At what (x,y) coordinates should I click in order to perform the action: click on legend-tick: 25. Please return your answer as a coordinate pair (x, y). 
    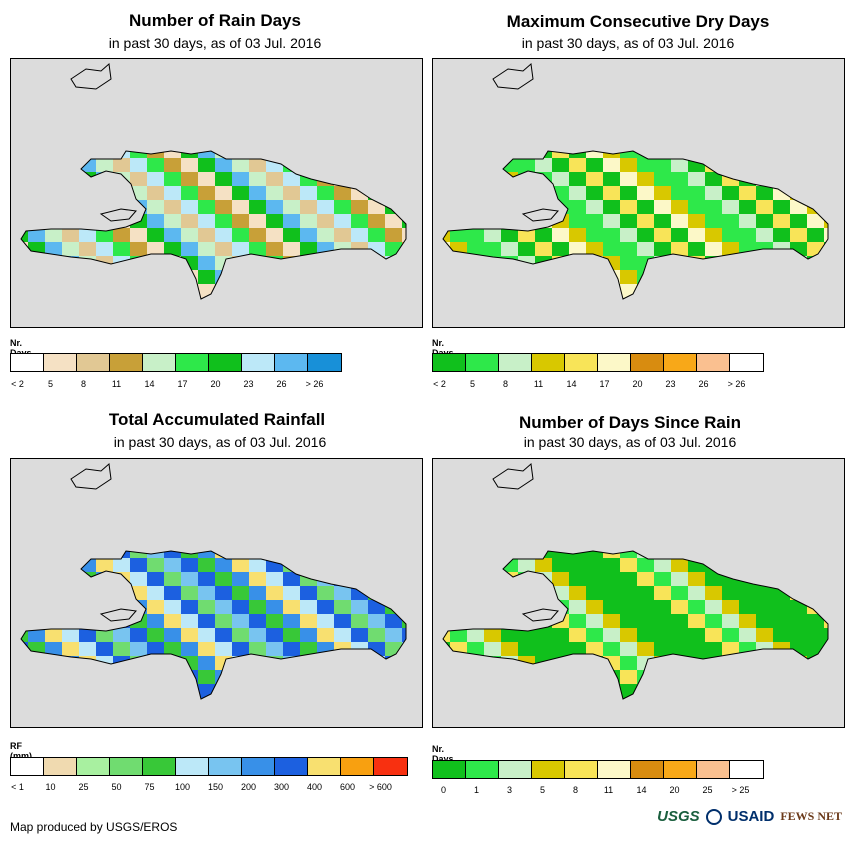
    Looking at the image, I should click on (707, 790).